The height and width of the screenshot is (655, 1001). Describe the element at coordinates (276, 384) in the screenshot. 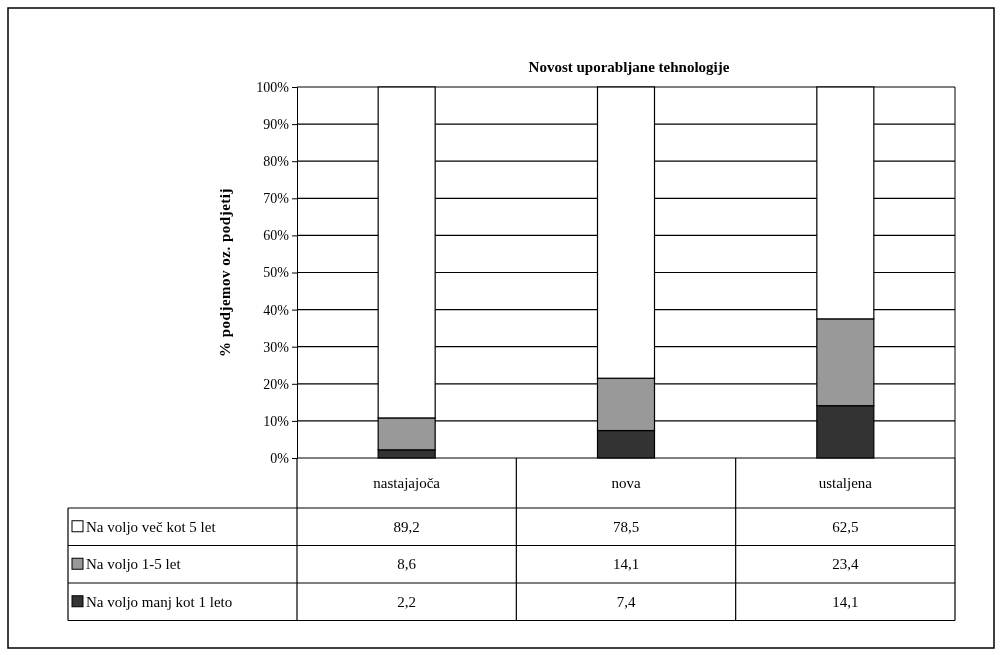

I see `y-tick-label: 20%` at that location.